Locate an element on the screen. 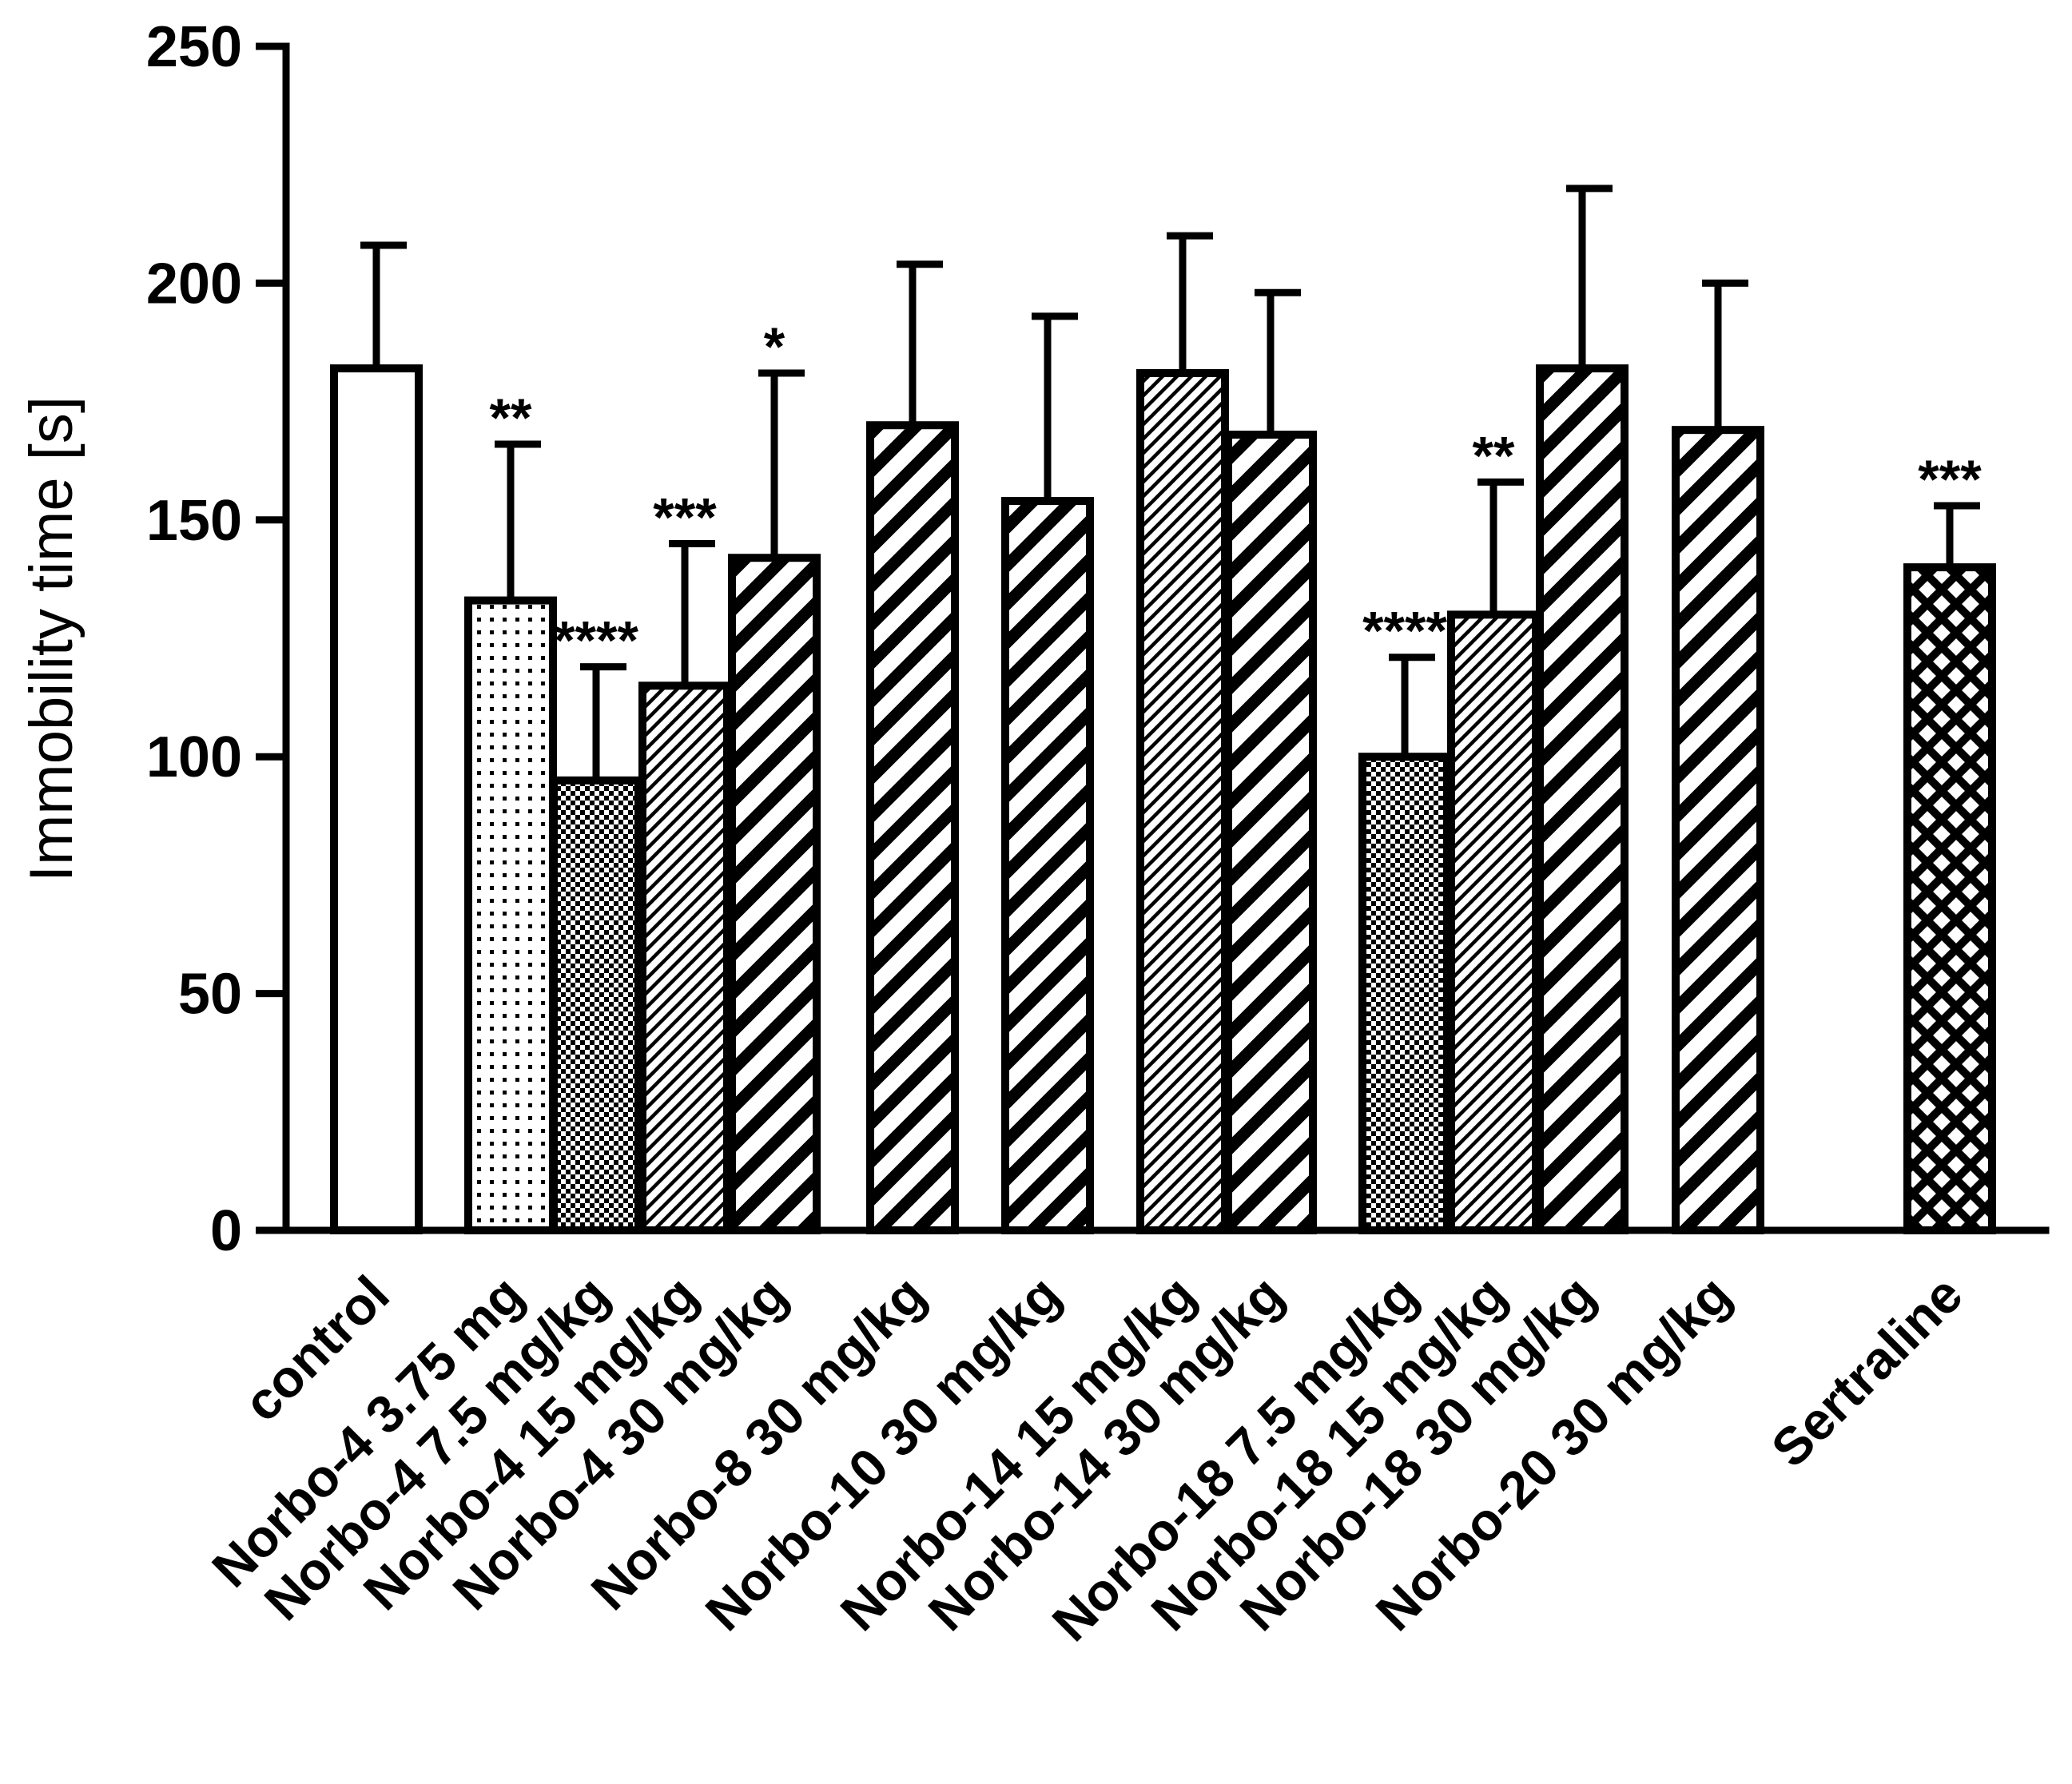 The height and width of the screenshot is (1784, 2072). significance-group: **************** *** is located at coordinates (1236, 493).